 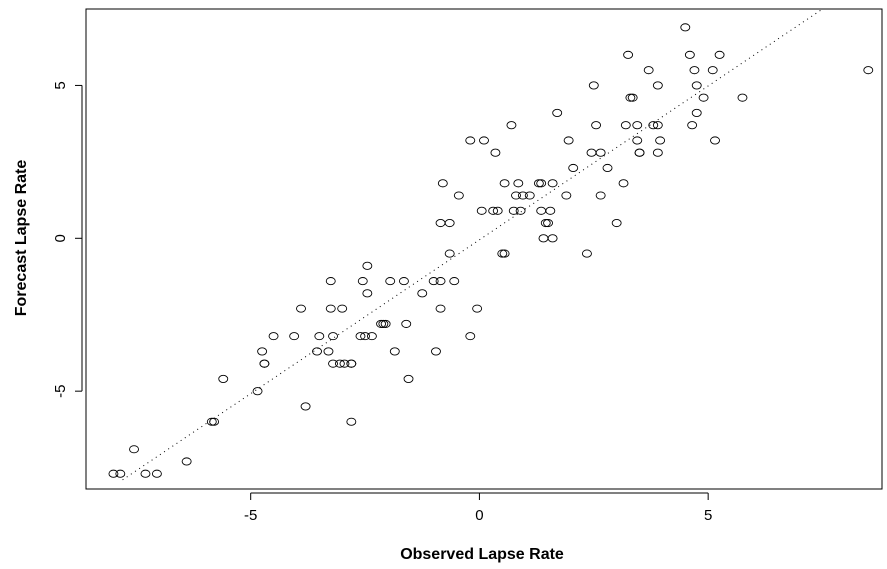 I want to click on y-tick-label: 5, so click(x=60, y=85).